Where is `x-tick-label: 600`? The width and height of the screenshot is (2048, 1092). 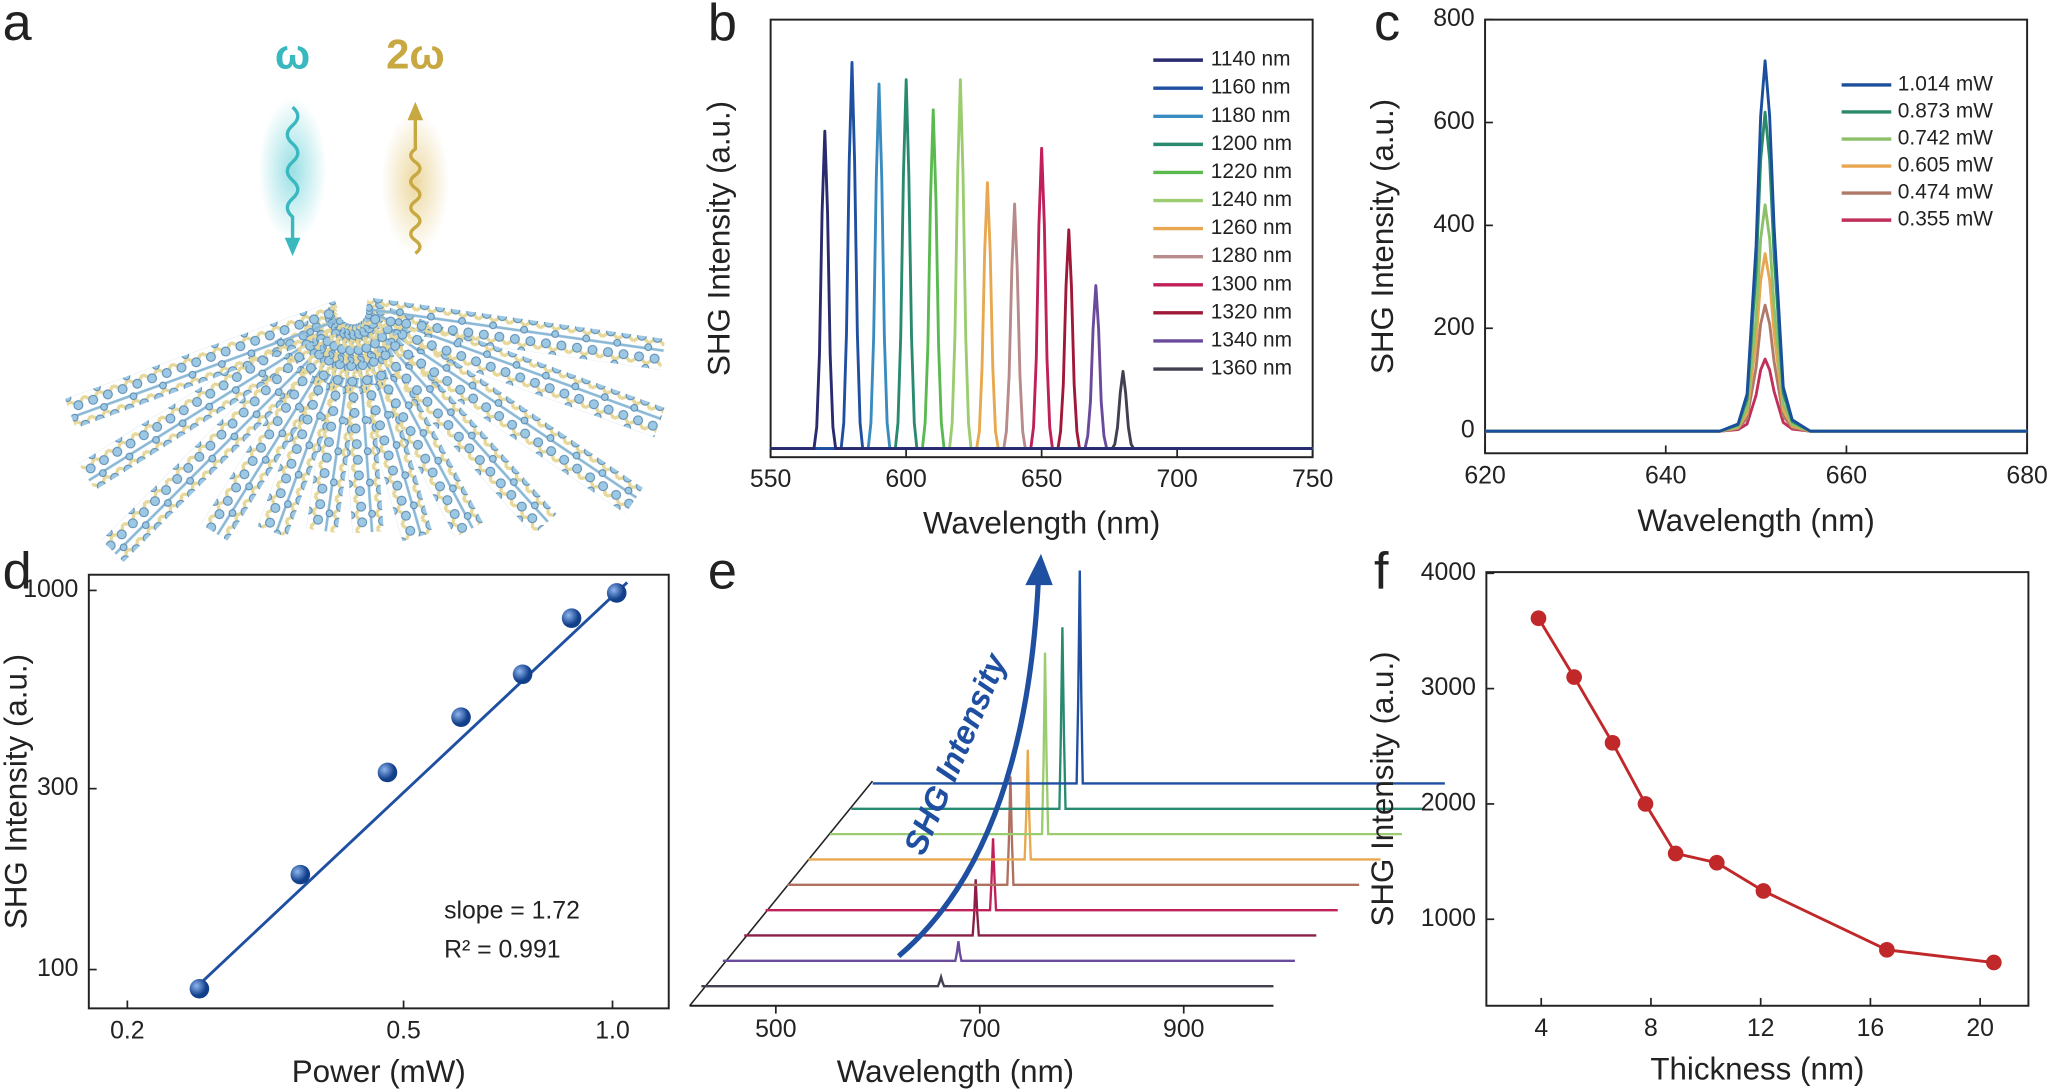 x-tick-label: 600 is located at coordinates (905, 479).